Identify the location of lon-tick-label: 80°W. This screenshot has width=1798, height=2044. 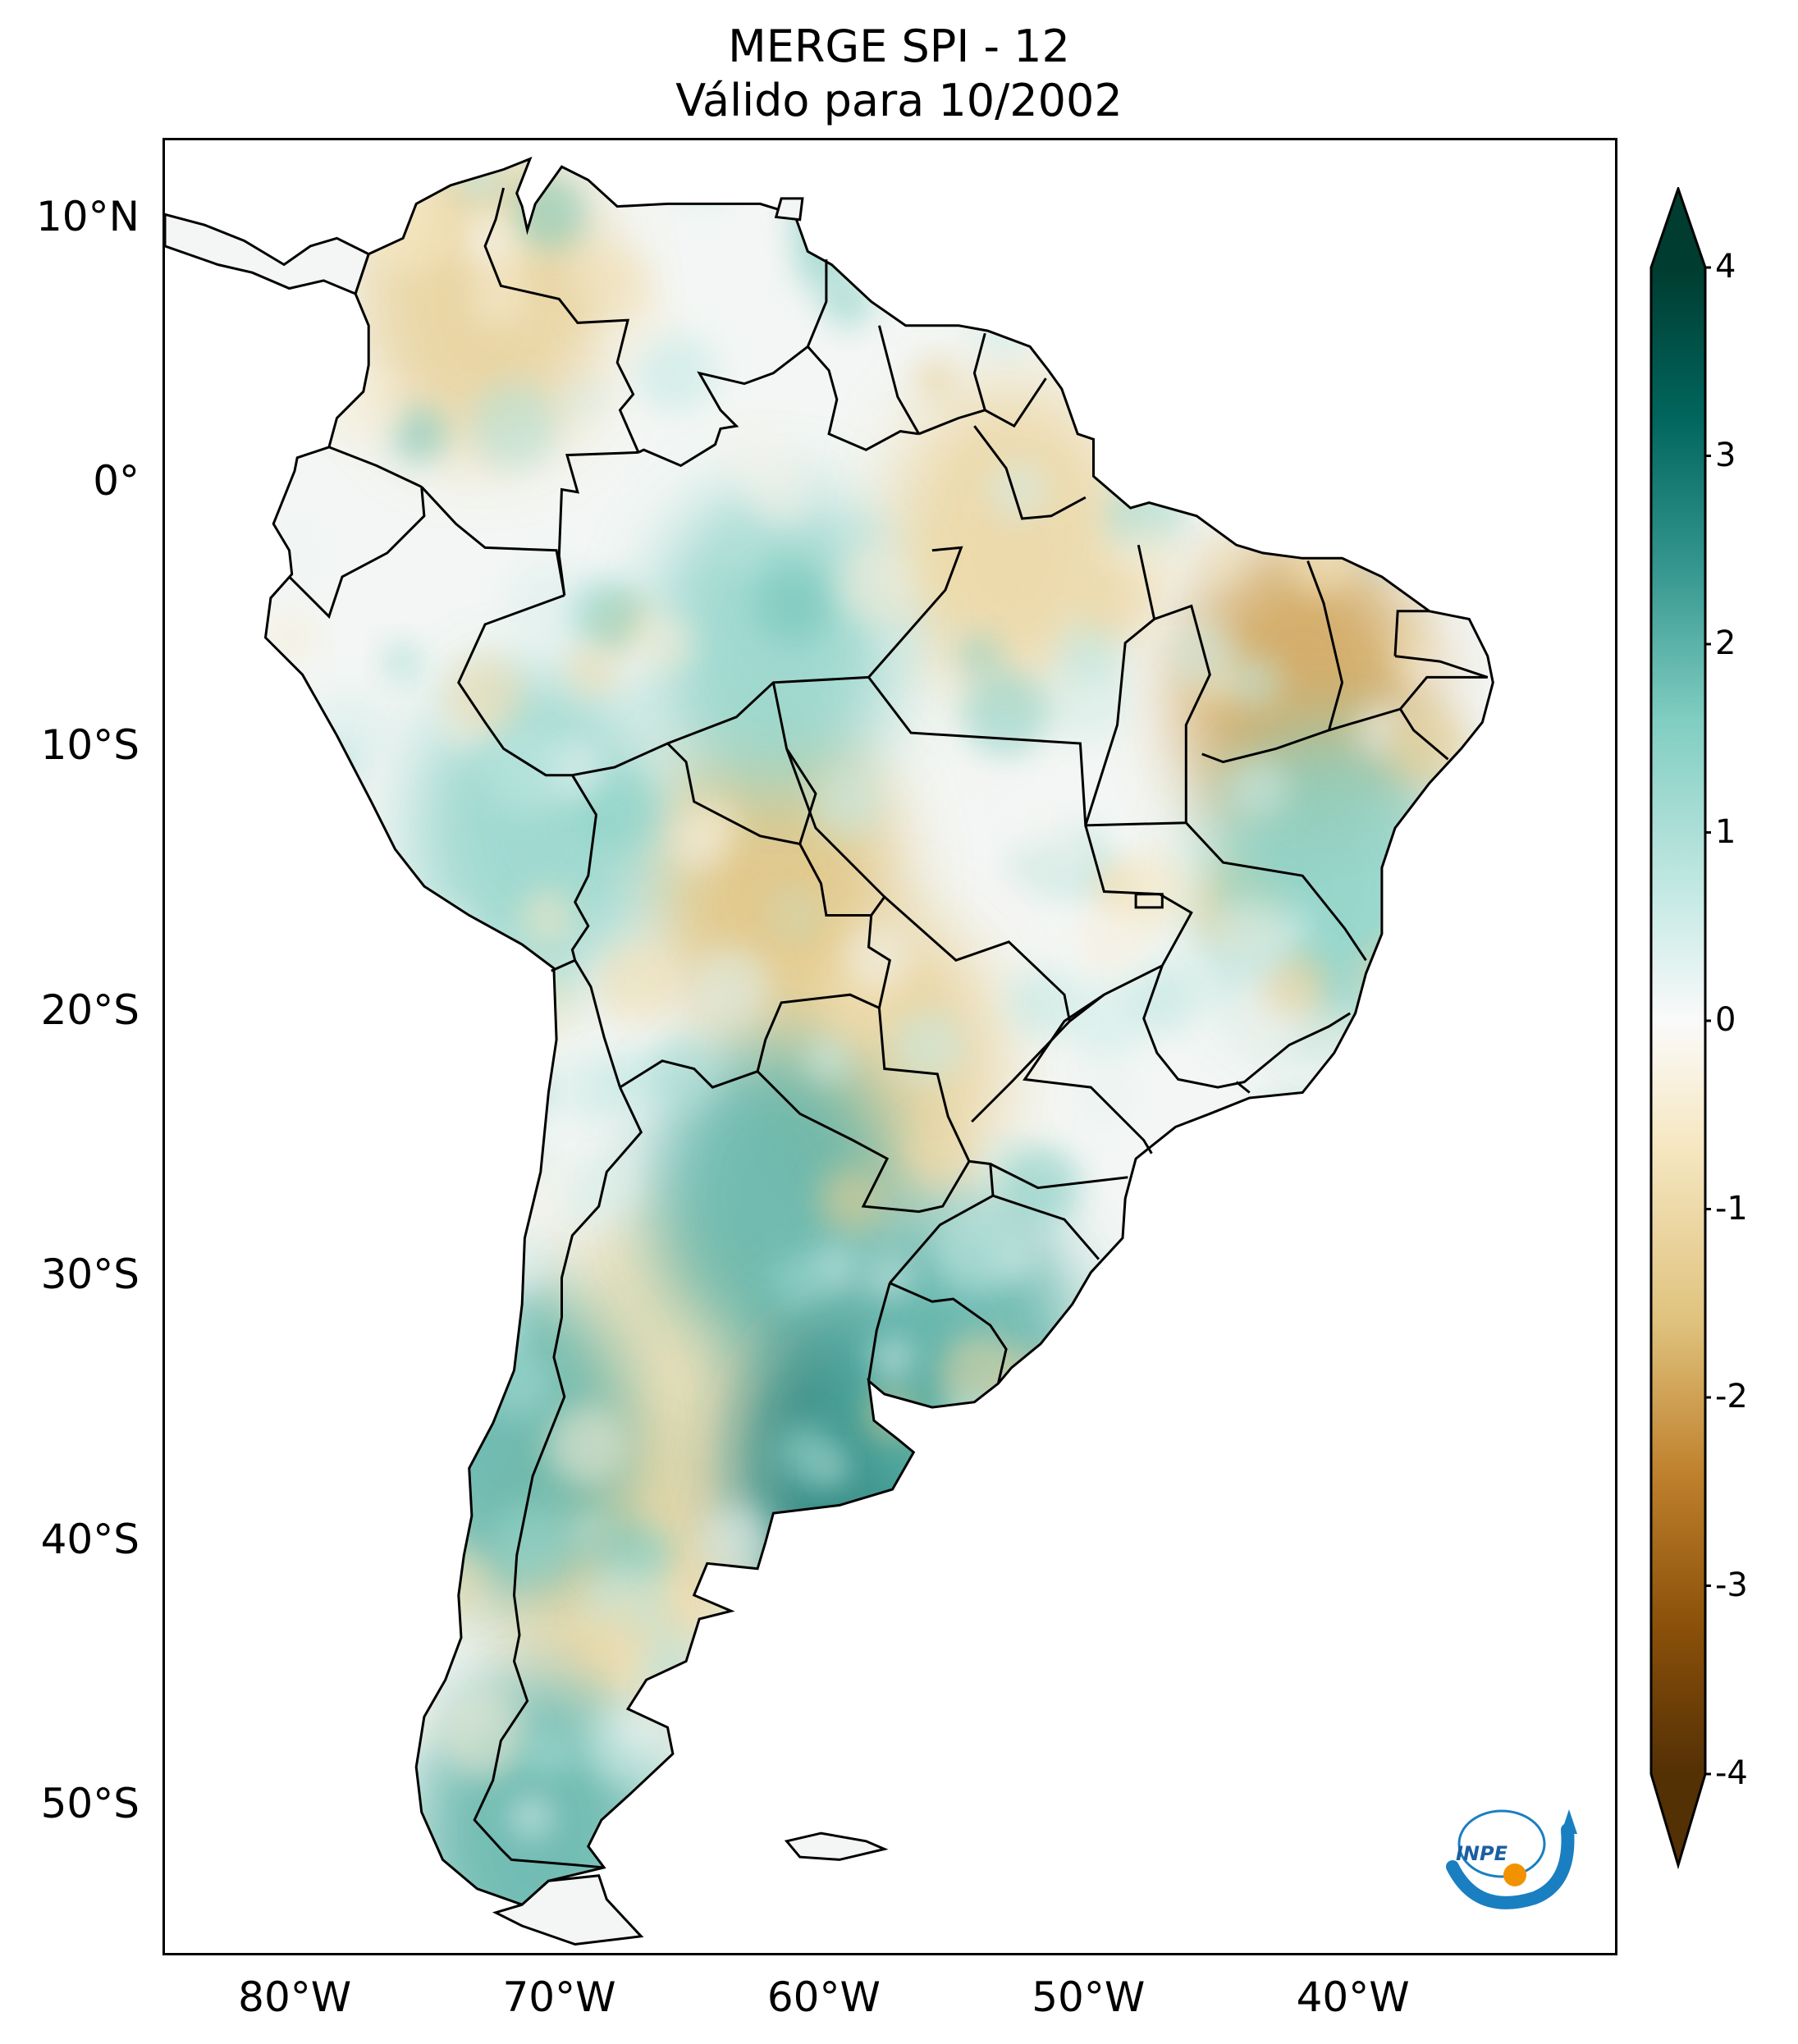
(295, 1997).